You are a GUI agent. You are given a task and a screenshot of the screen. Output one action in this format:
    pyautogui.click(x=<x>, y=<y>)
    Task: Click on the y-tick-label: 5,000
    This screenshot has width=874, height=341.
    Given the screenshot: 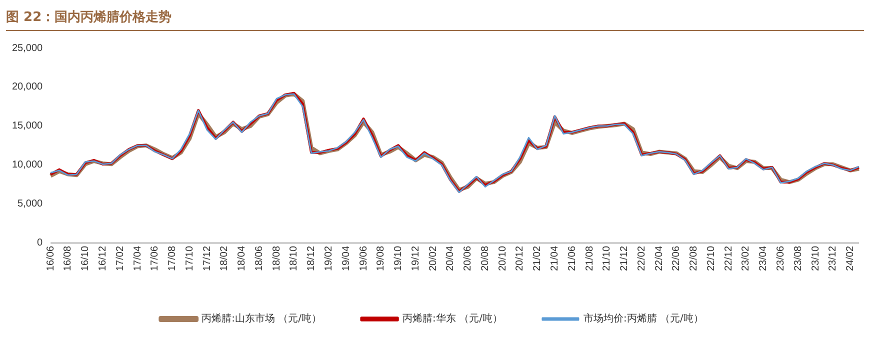 What is the action you would take?
    pyautogui.click(x=31, y=204)
    